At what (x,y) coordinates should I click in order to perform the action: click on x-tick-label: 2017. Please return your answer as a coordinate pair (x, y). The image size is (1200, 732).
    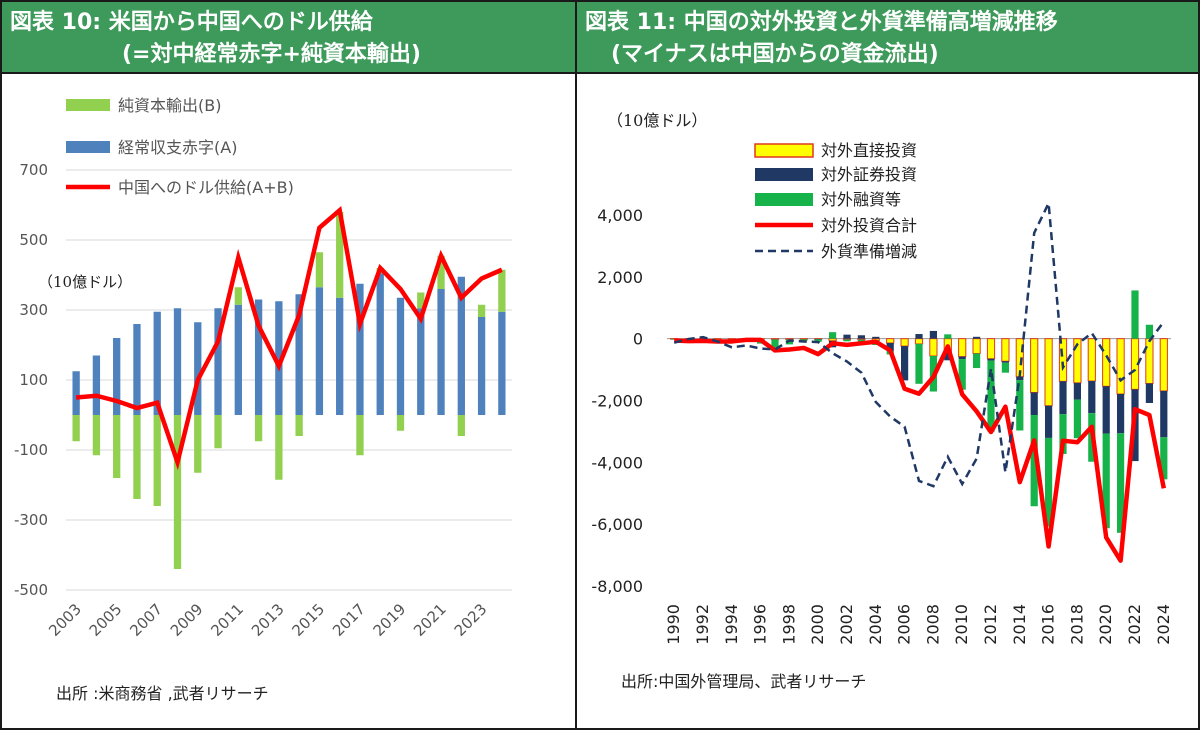
    Looking at the image, I should click on (349, 620).